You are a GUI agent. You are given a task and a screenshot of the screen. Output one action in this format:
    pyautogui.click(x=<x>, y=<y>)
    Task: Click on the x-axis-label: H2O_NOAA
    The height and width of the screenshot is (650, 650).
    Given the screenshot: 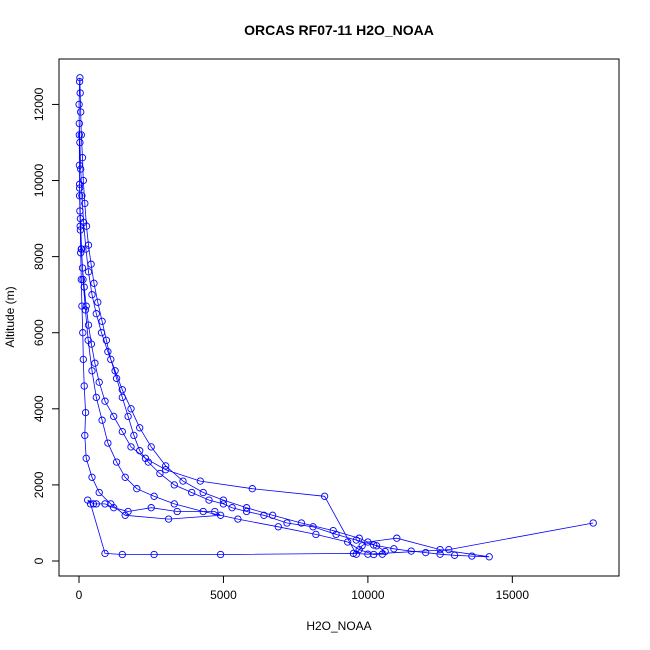 What is the action you would take?
    pyautogui.click(x=338, y=626)
    